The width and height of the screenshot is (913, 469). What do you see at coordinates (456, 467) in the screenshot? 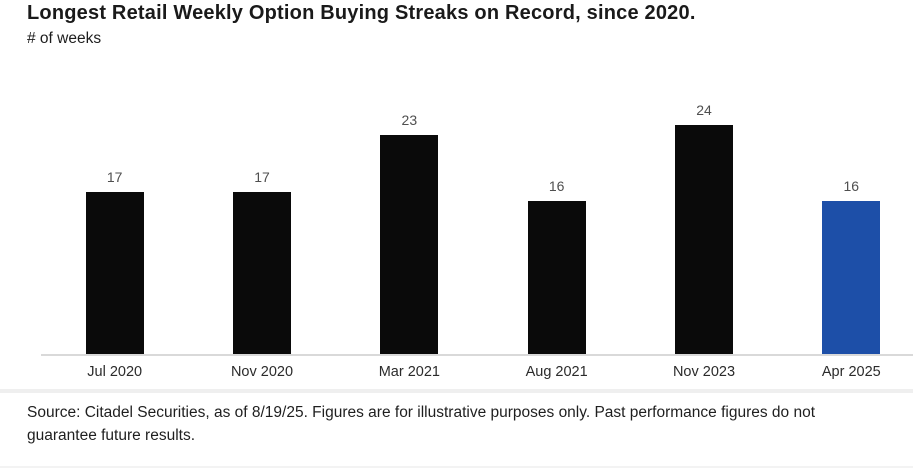
I see `bottom-border` at bounding box center [456, 467].